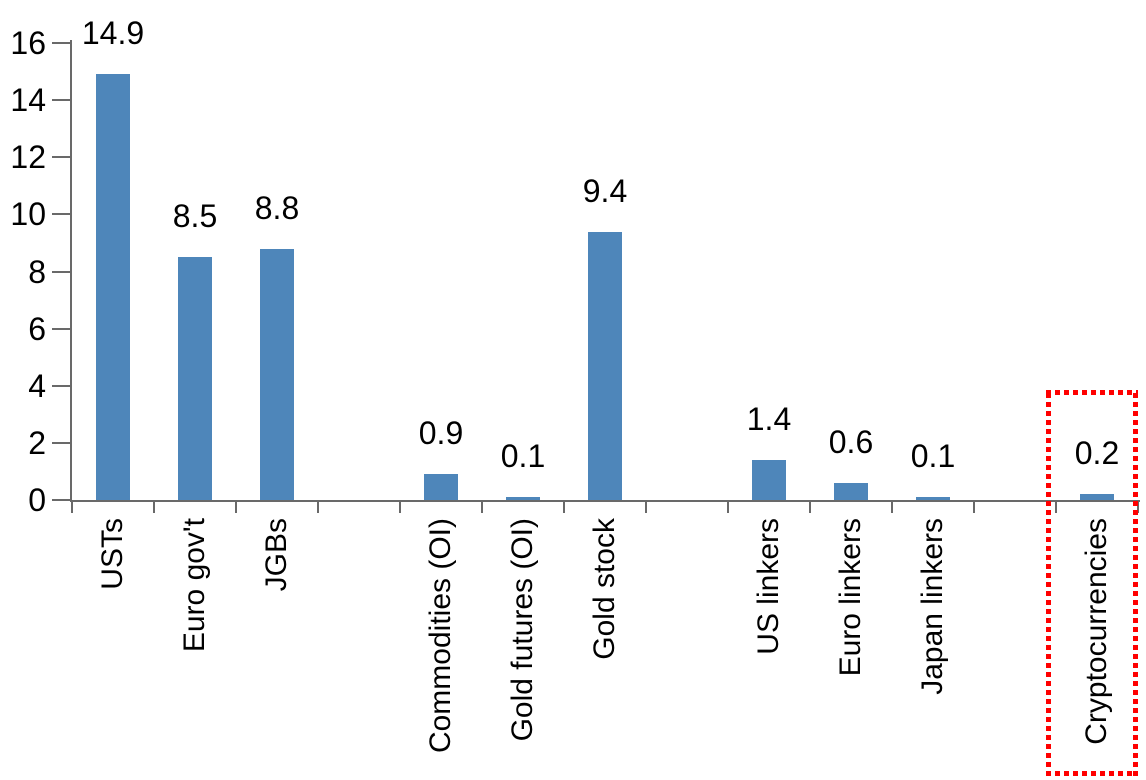 The image size is (1146, 780). I want to click on category-label-usts: USTs, so click(112, 554).